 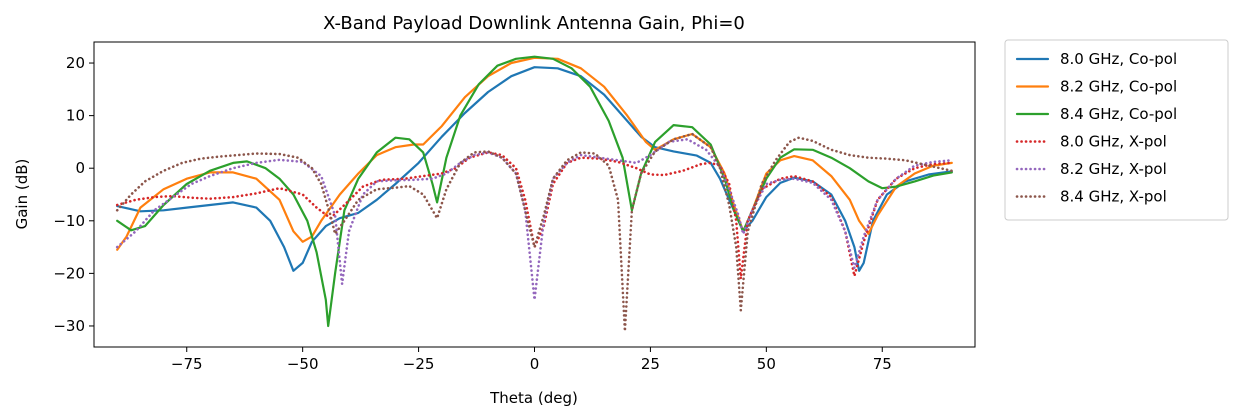 I want to click on x-tick-label: 50, so click(x=766, y=364).